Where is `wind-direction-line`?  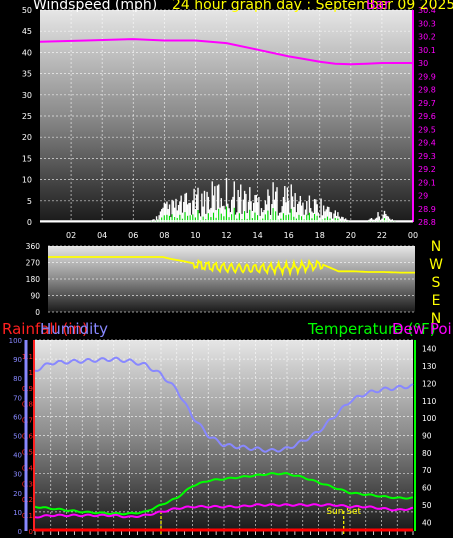 wind-direction-line is located at coordinates (231, 266).